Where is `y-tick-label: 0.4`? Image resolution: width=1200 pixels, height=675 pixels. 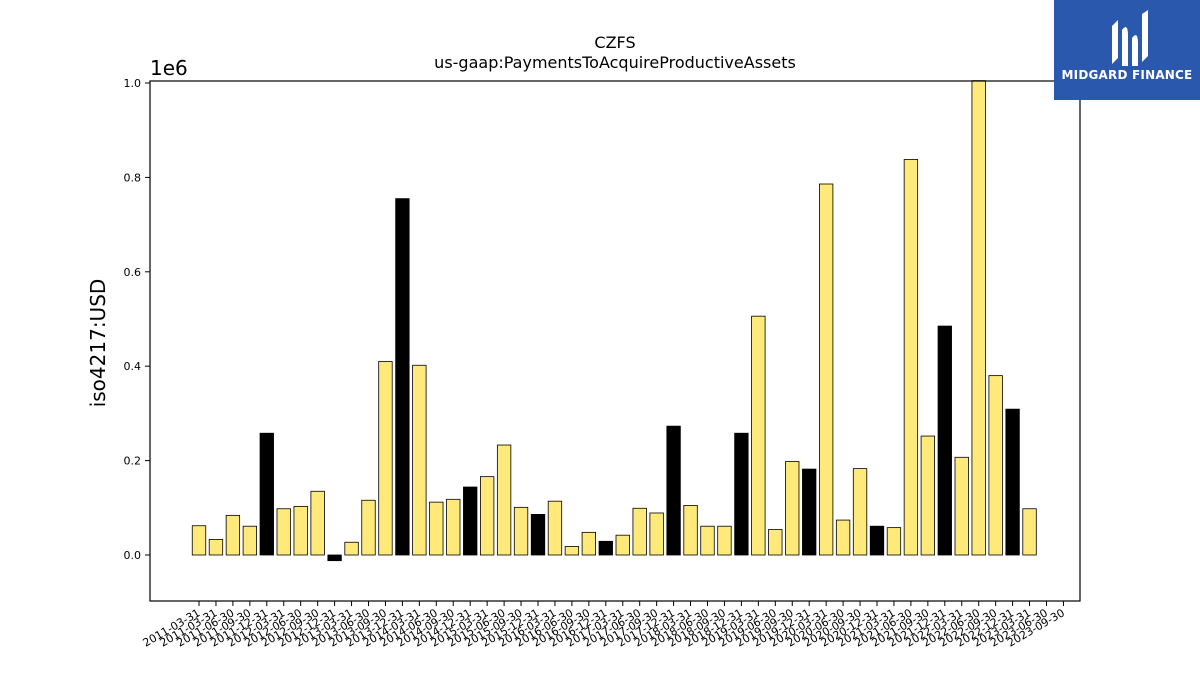
y-tick-label: 0.4 is located at coordinates (133, 366).